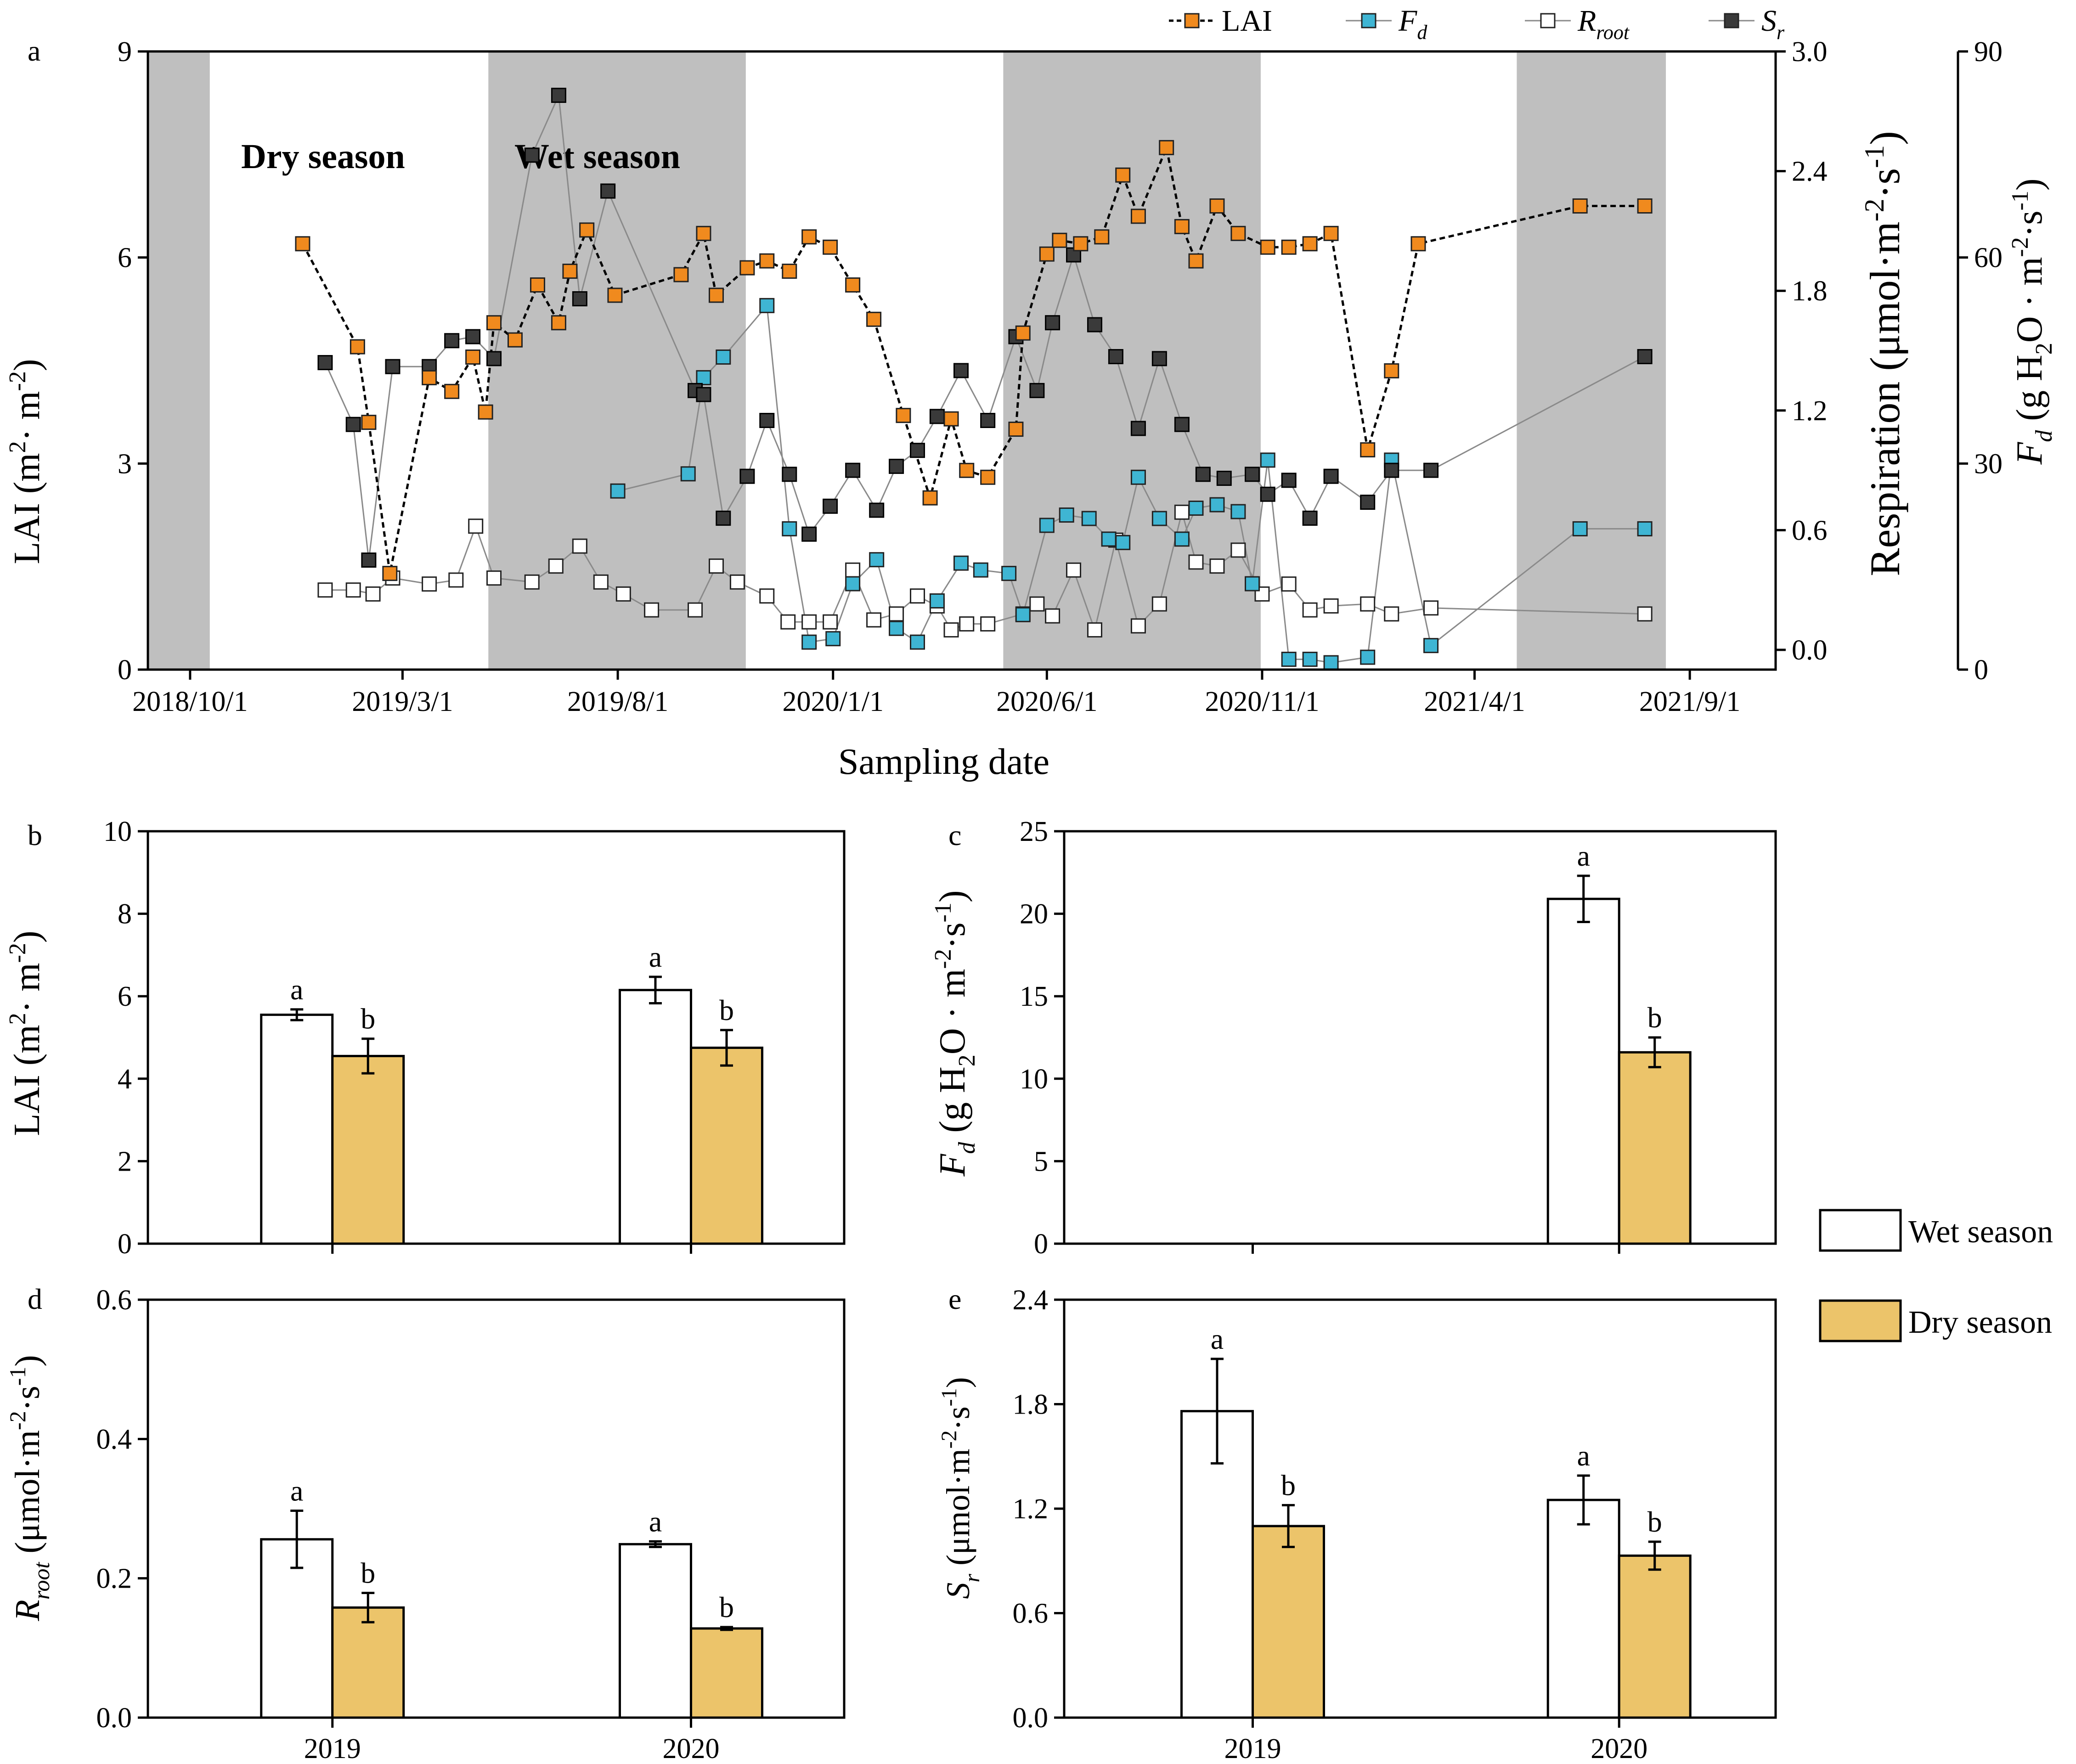  I want to click on y-tick-label: 1.2, so click(1031, 1509).